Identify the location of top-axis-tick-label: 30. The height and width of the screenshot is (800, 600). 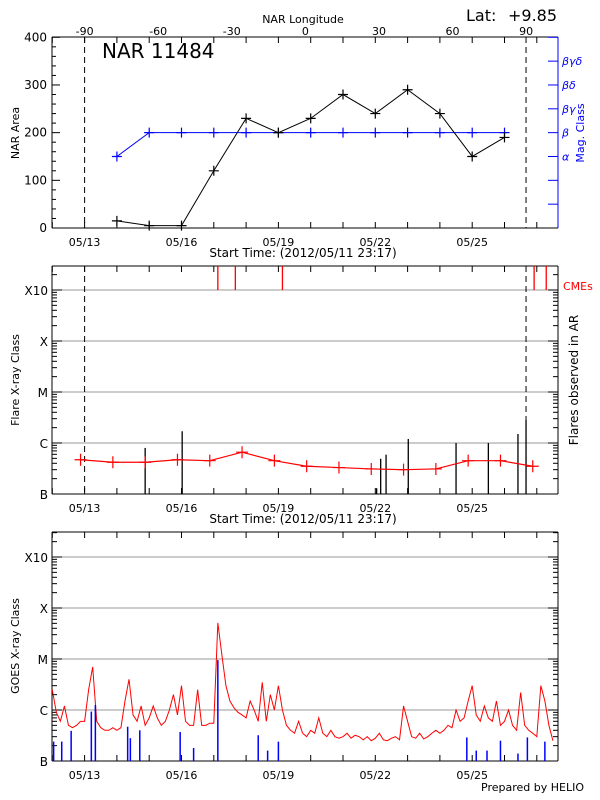
(379, 31).